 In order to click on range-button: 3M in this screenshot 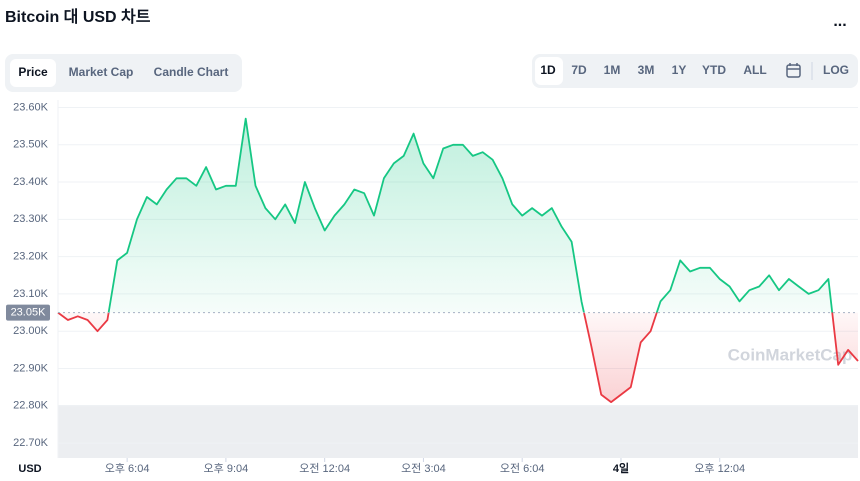, I will do `click(646, 70)`.